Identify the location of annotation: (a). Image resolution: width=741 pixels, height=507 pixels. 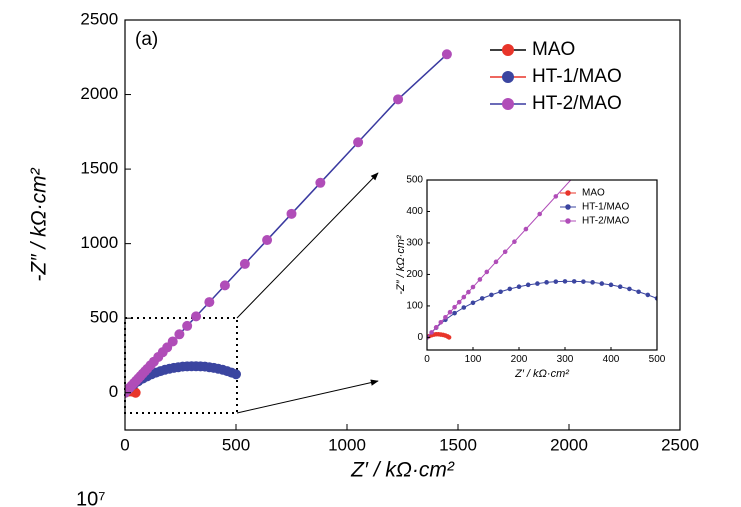
(146, 39).